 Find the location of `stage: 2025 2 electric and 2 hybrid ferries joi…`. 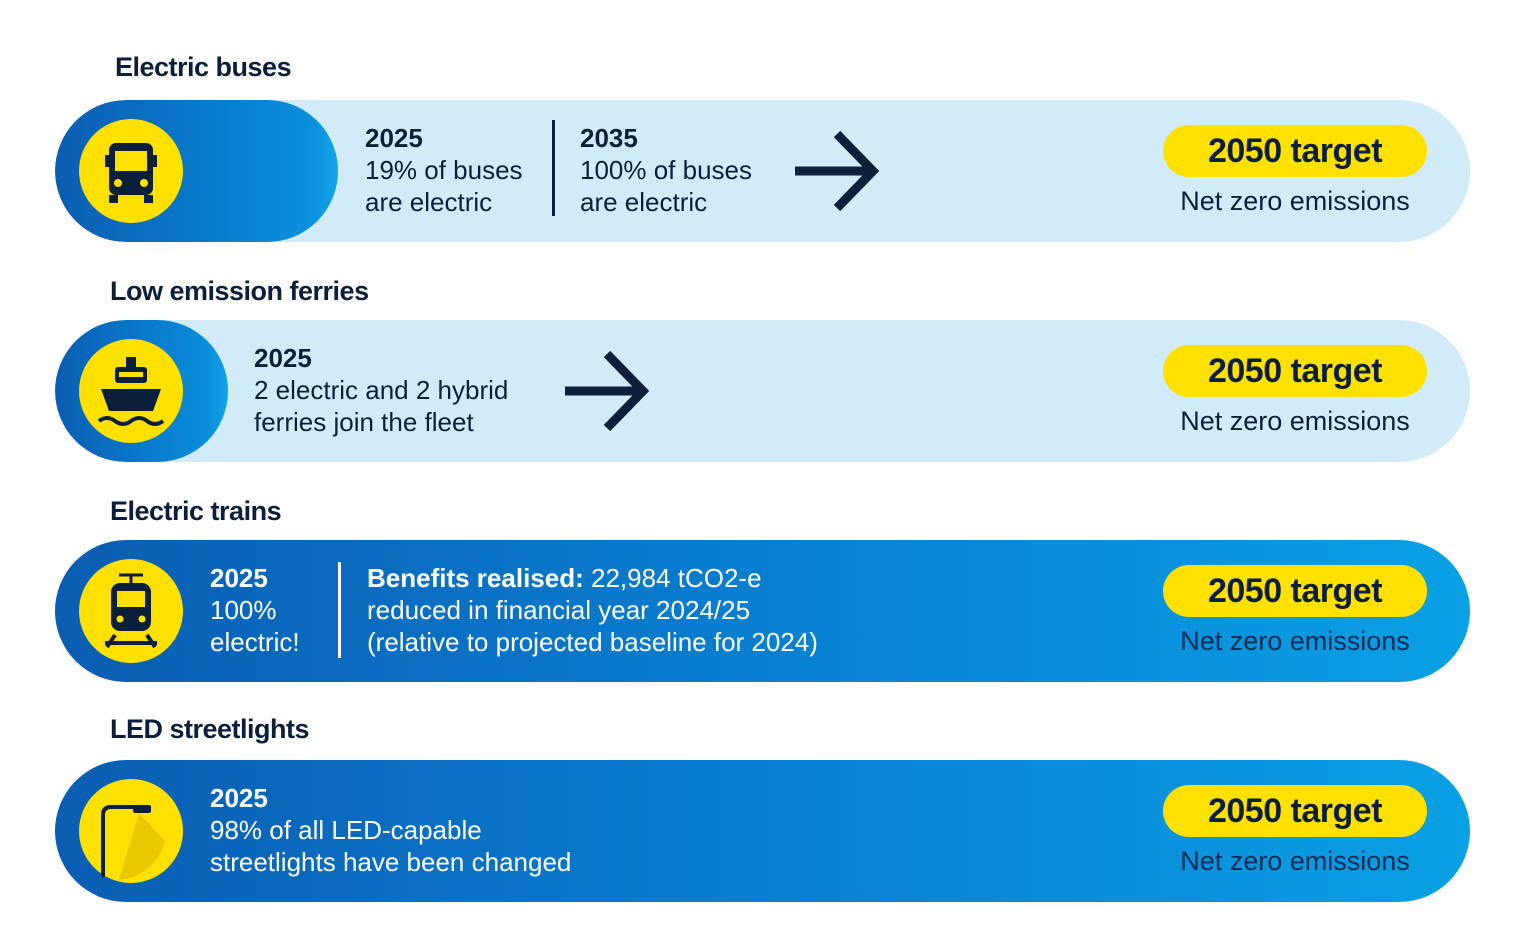

stage: 2025 2 electric and 2 hybrid ferries joi… is located at coordinates (381, 390).